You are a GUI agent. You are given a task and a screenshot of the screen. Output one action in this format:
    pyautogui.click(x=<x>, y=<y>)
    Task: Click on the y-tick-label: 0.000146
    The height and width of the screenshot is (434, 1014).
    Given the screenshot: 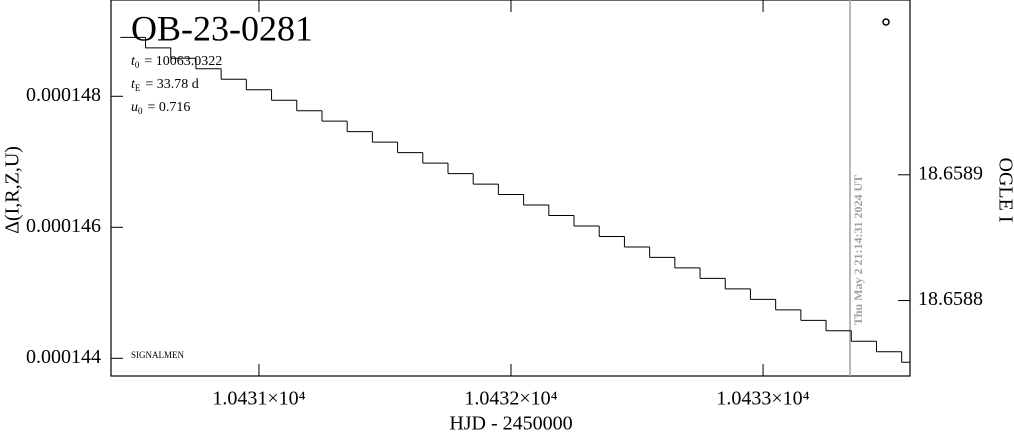 What is the action you would take?
    pyautogui.click(x=63, y=226)
    